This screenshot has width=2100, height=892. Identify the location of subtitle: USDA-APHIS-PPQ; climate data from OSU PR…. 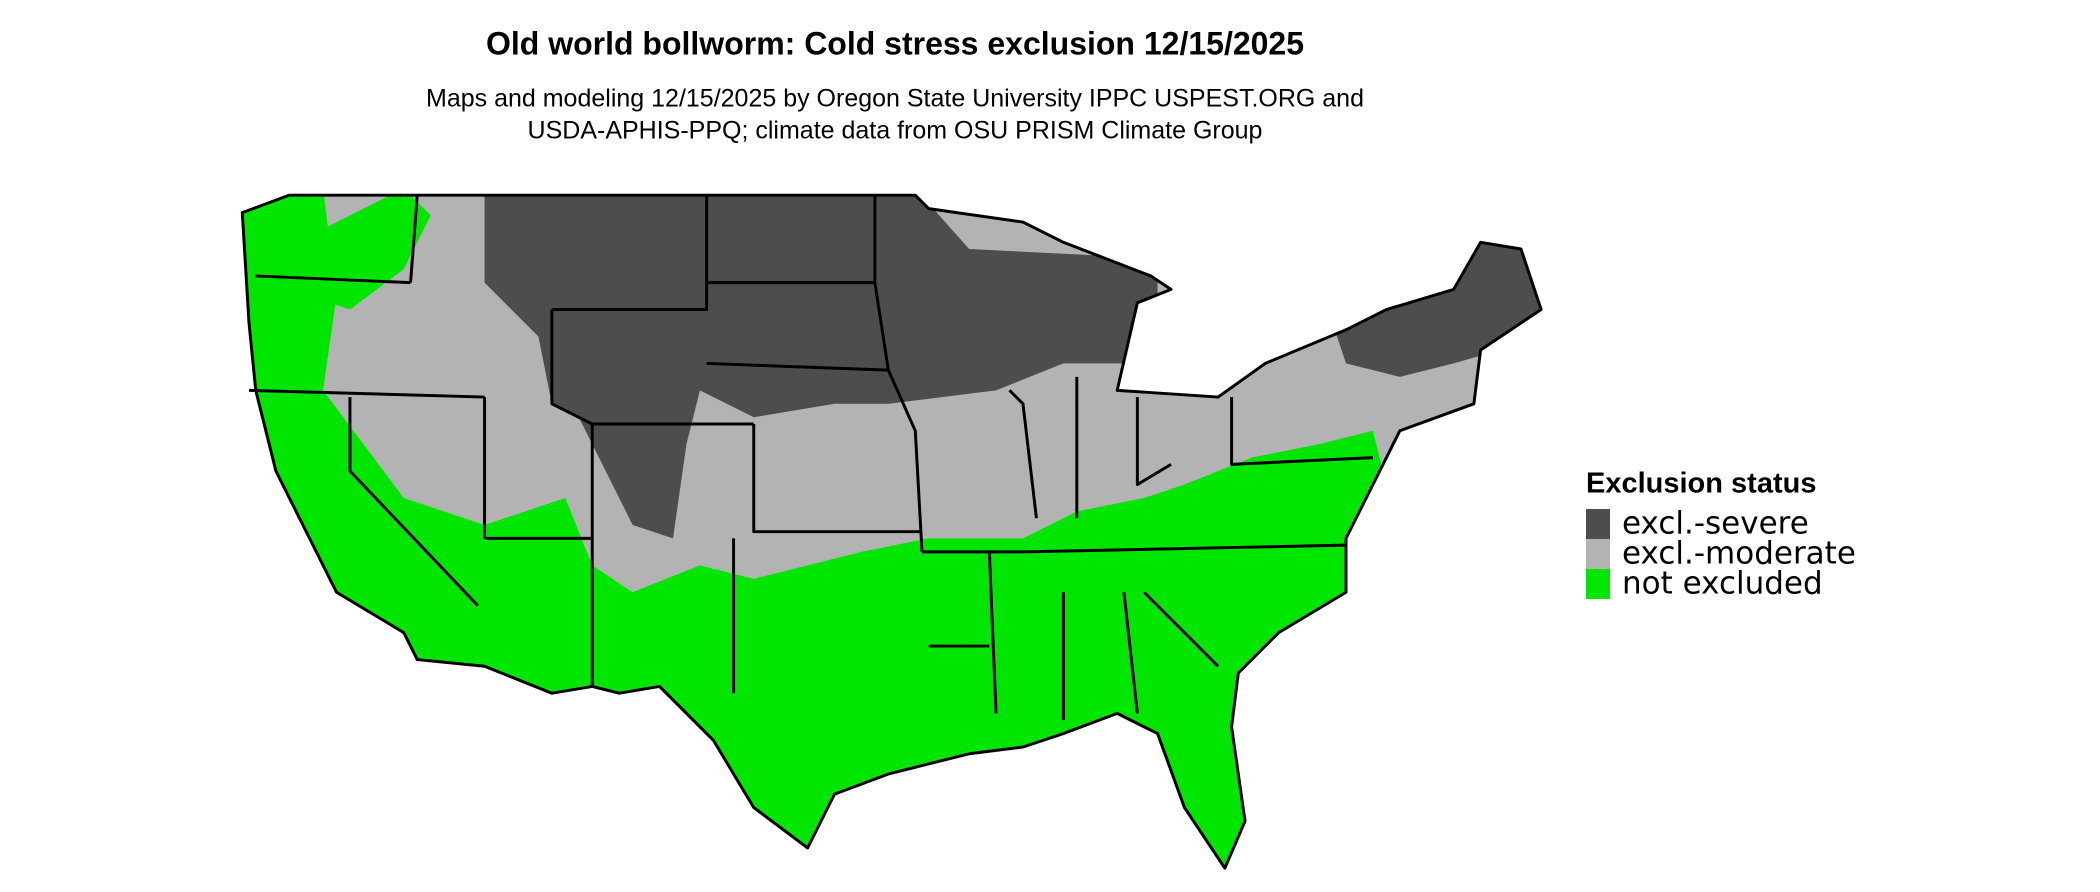
(895, 131).